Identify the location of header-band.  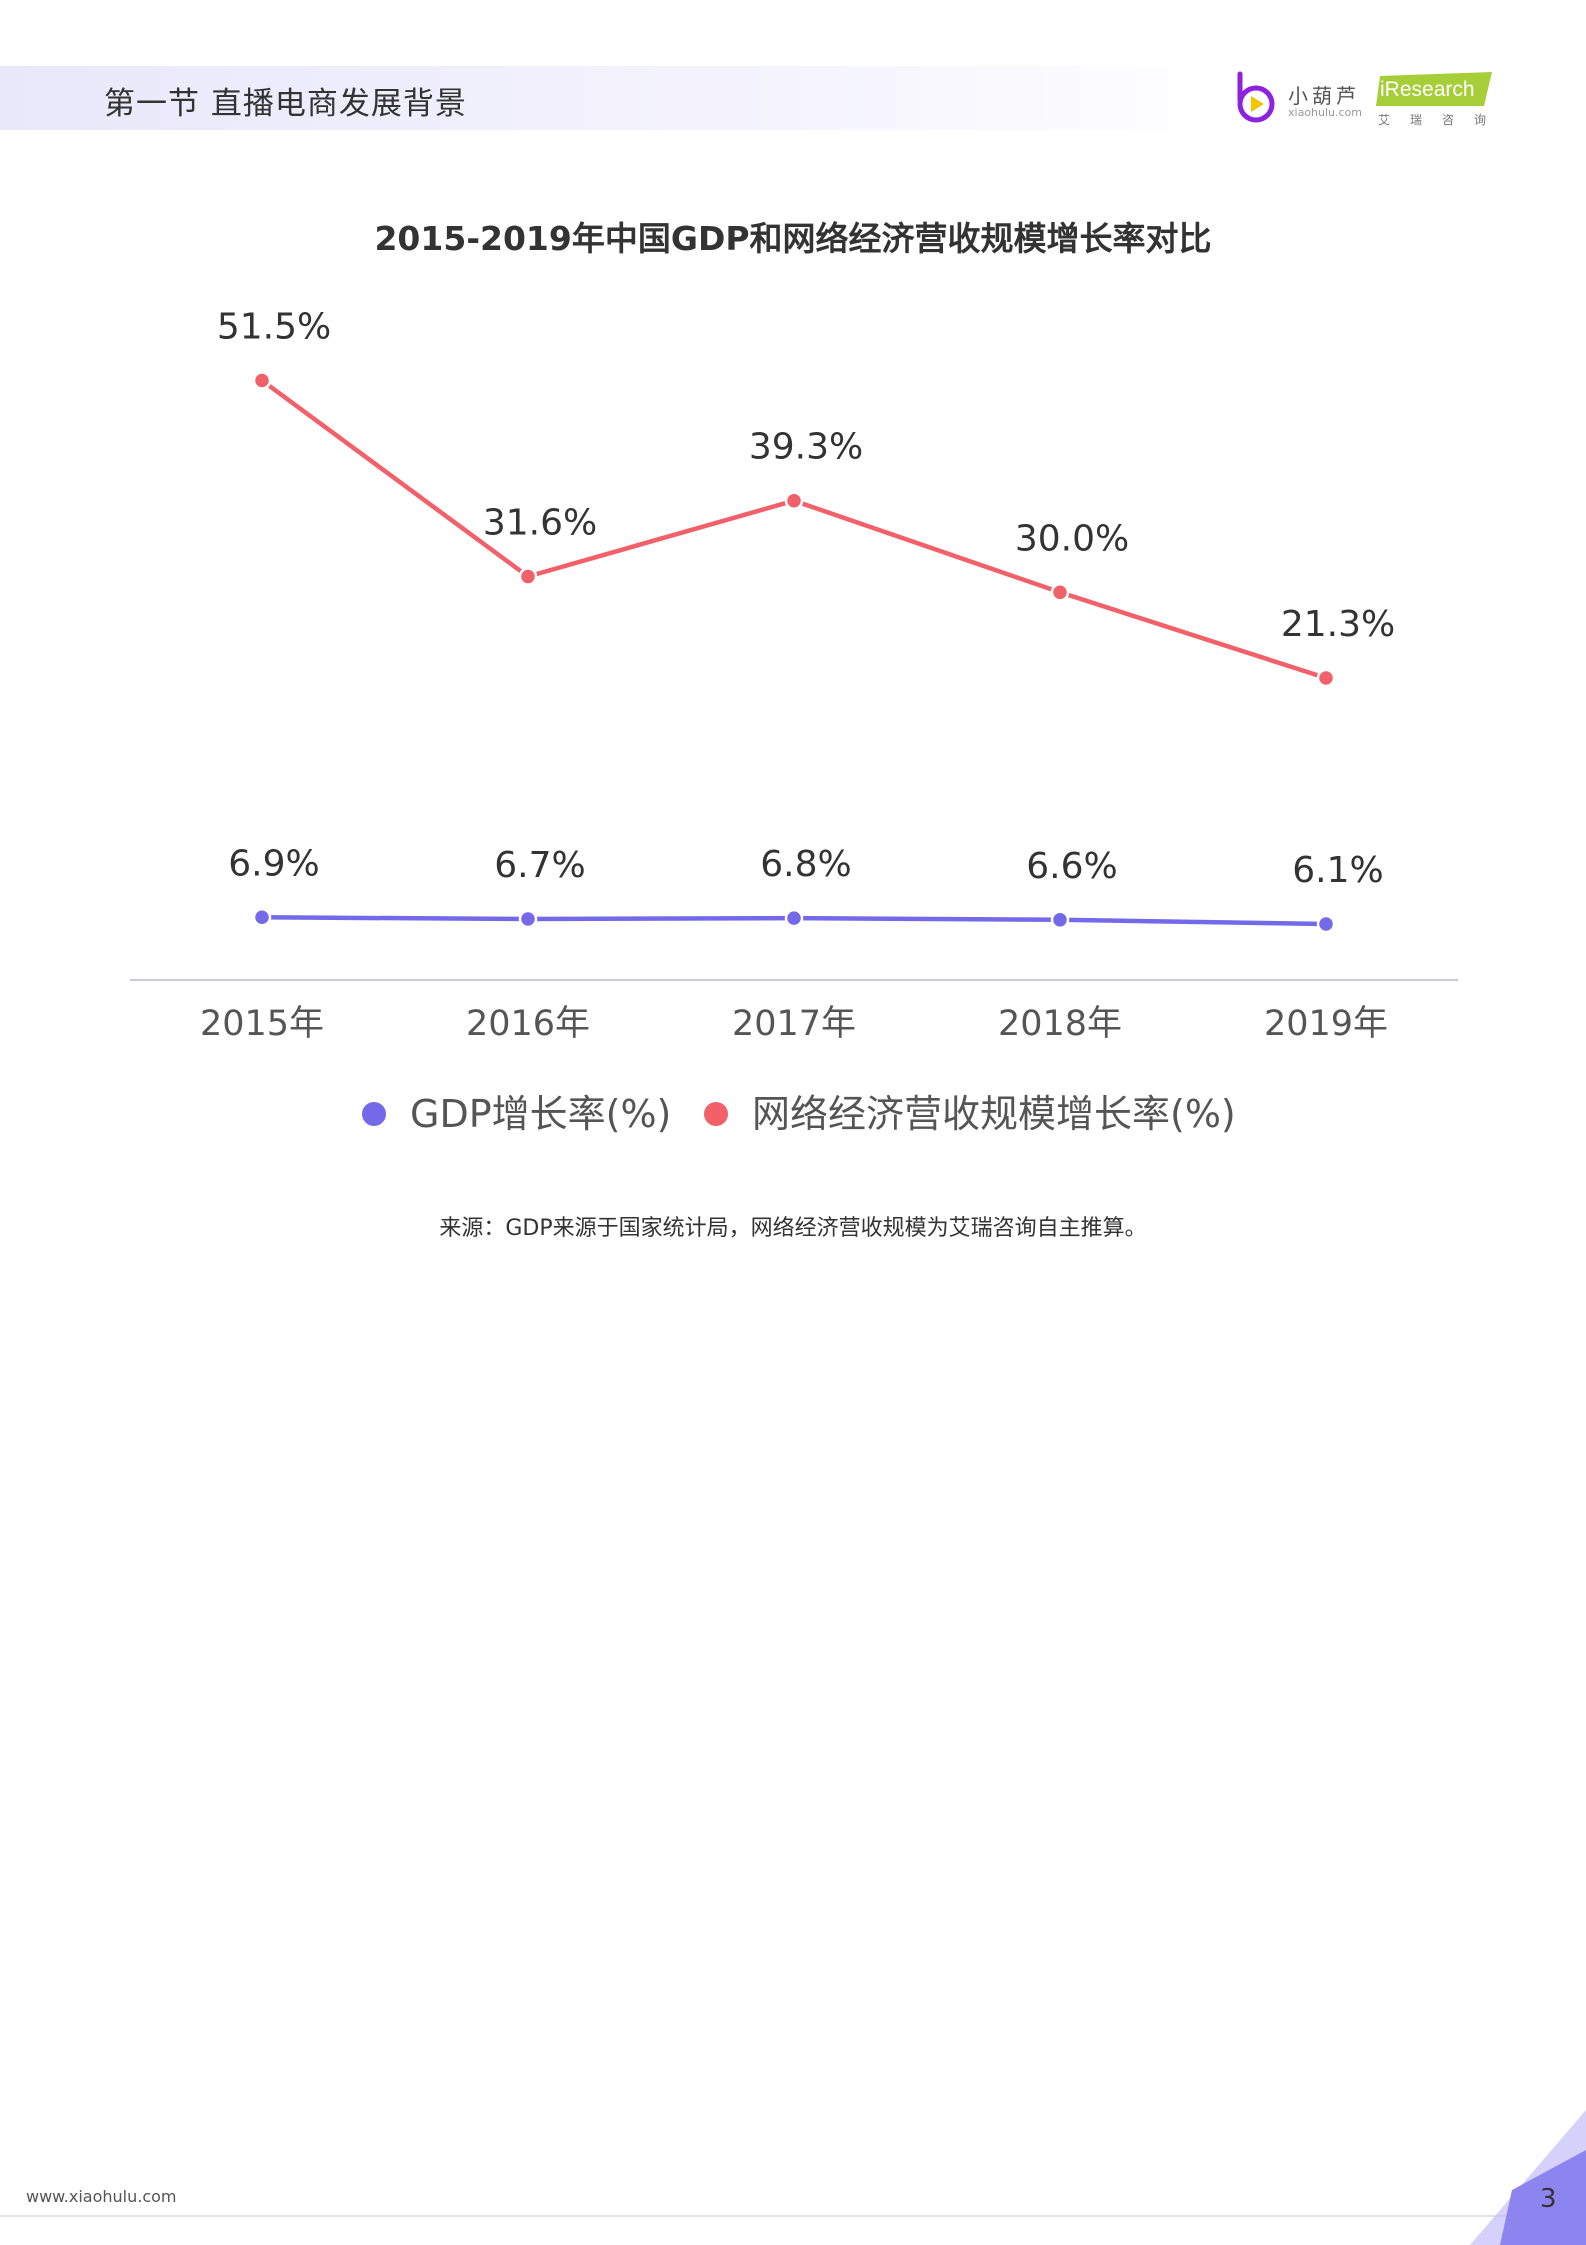
(620, 98).